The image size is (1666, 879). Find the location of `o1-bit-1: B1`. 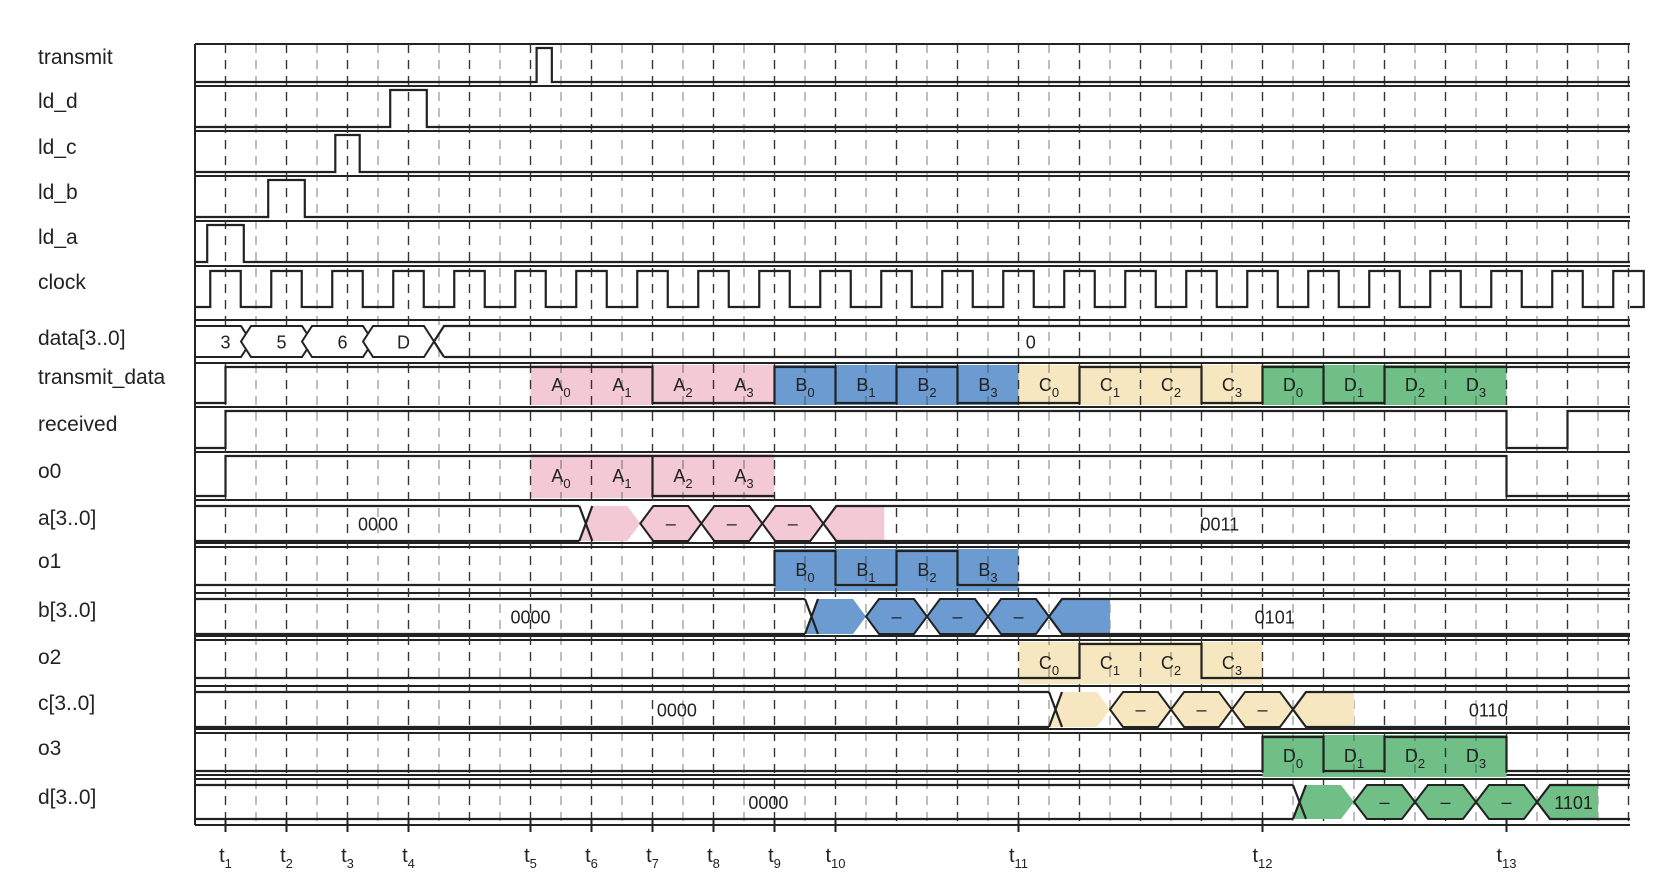

o1-bit-1: B1 is located at coordinates (865, 572).